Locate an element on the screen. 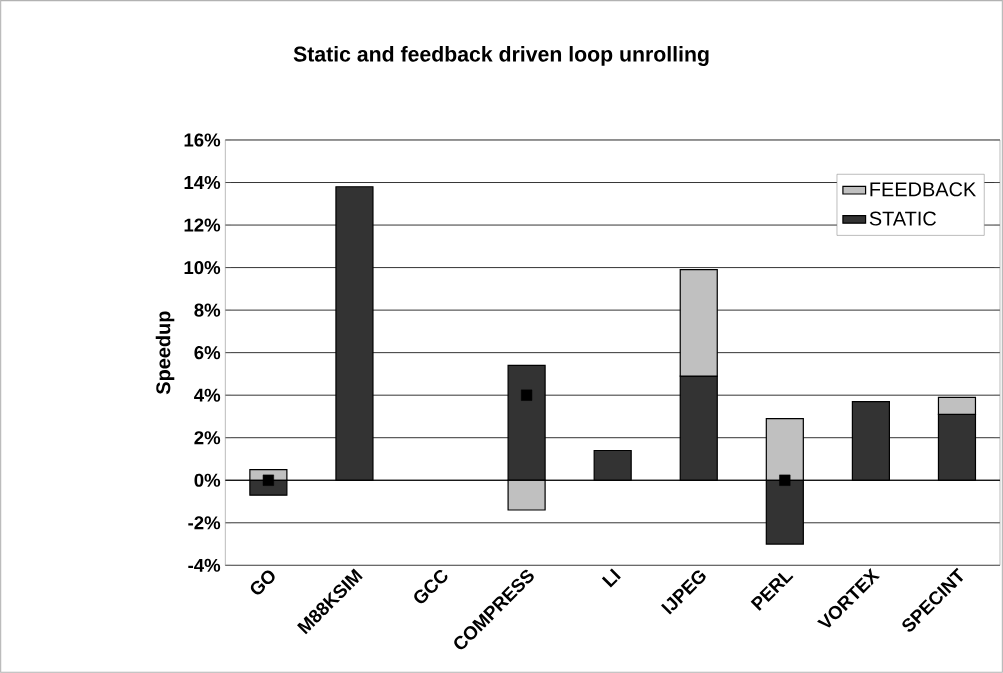 This screenshot has height=673, width=1003. y-tick-label: 16% is located at coordinates (202, 140).